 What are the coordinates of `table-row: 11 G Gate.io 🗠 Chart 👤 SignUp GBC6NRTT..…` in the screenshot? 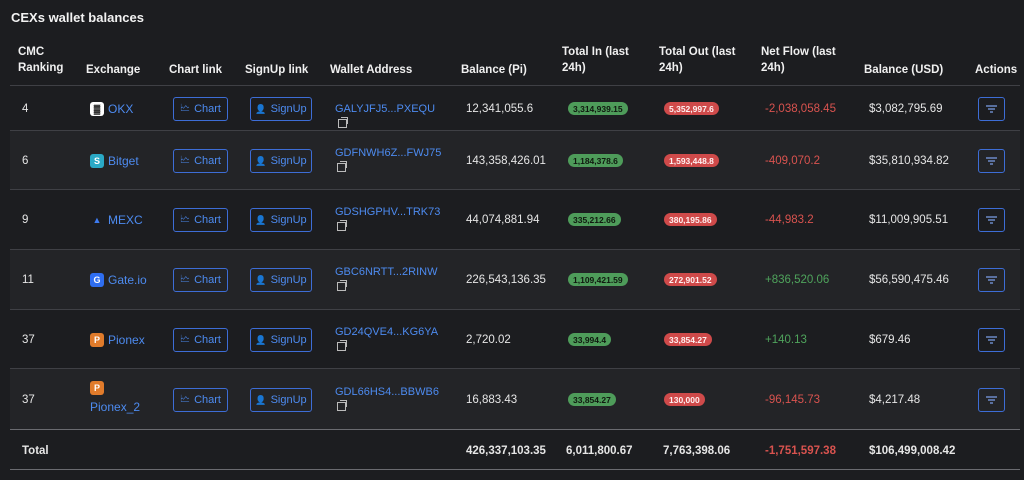 It's located at (515, 279).